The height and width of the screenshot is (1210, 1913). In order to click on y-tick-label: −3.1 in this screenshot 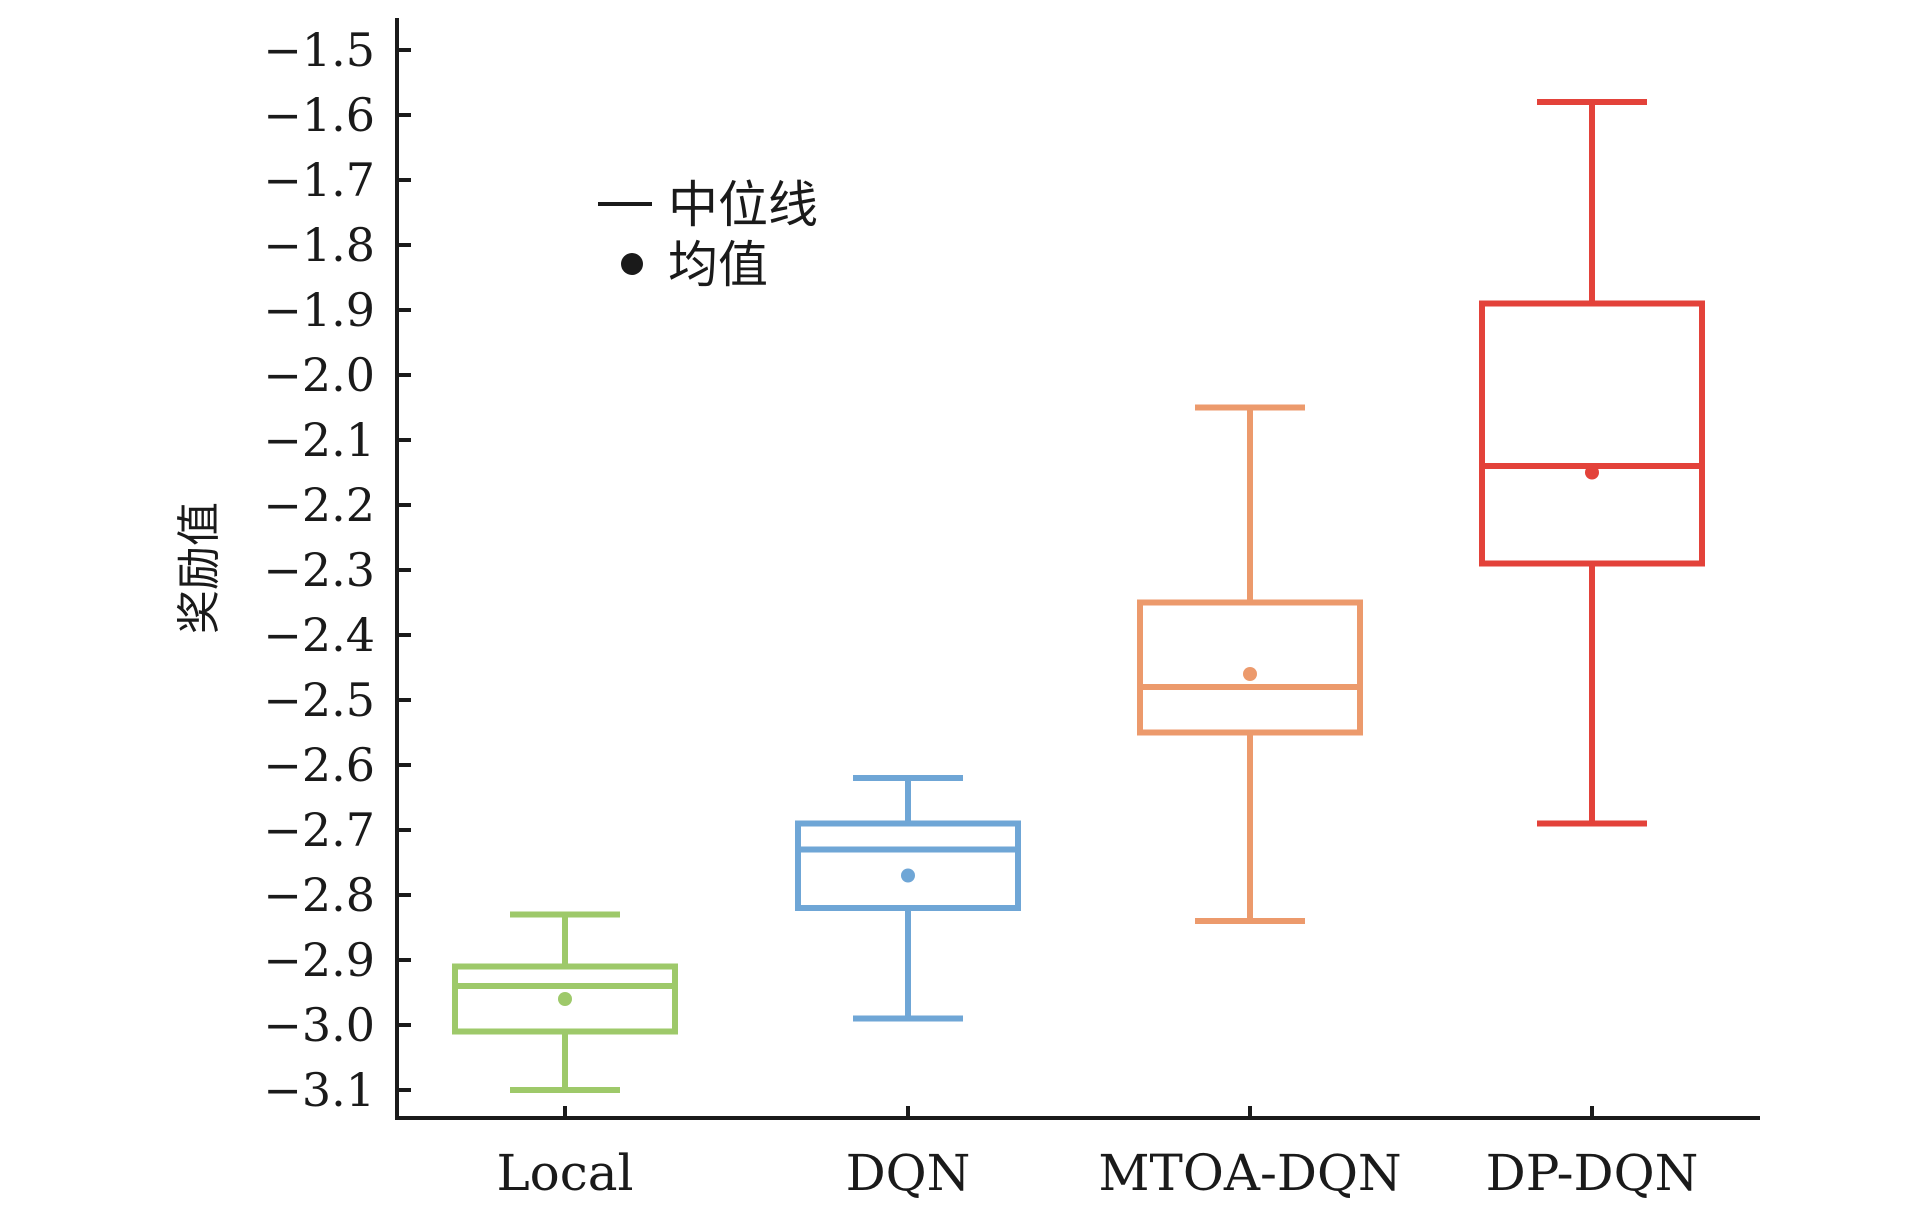, I will do `click(319, 1090)`.